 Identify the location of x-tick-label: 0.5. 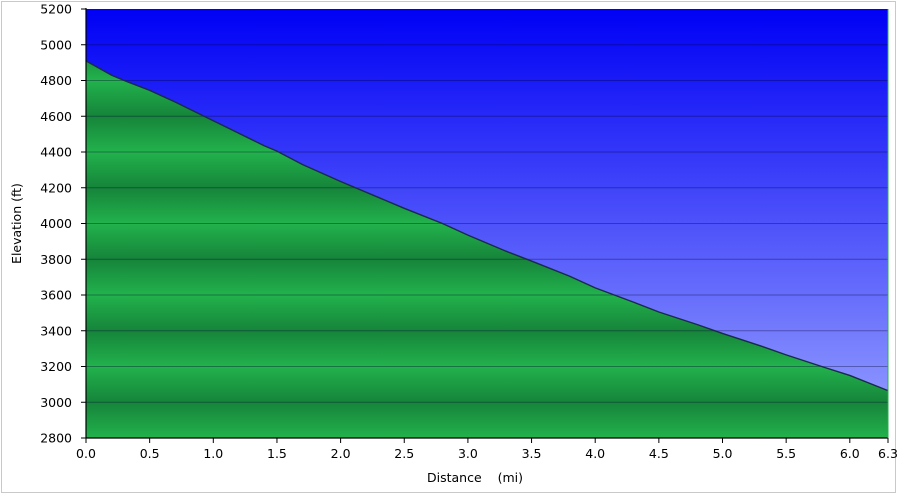
(150, 453).